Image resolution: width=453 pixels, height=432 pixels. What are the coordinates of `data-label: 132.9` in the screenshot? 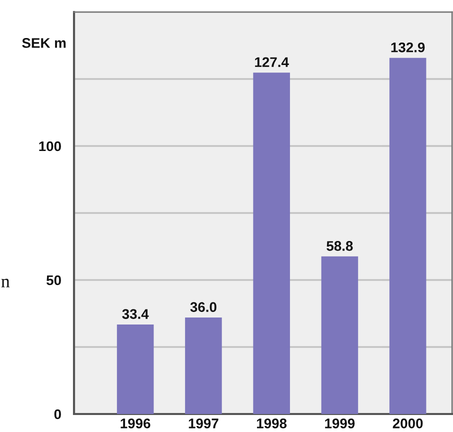 It's located at (408, 47).